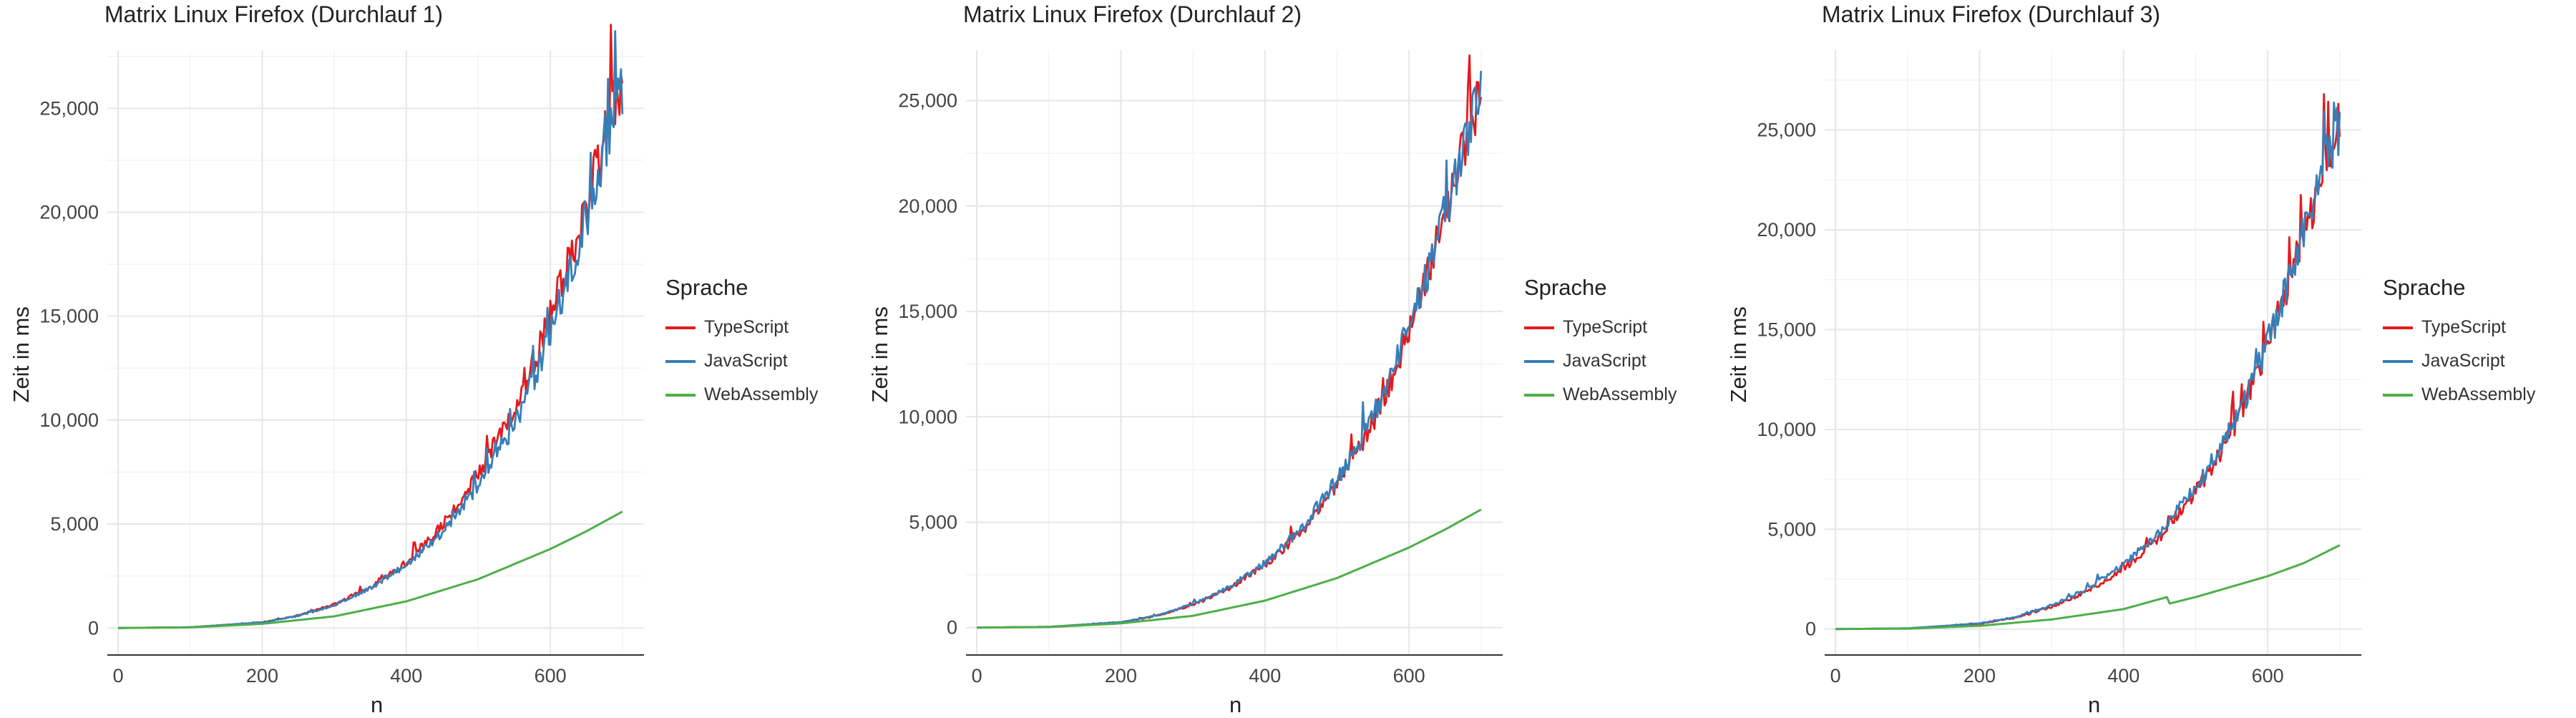 Image resolution: width=2576 pixels, height=718 pixels. Describe the element at coordinates (1132, 14) in the screenshot. I see `chart-title: Matrix Linux Firefox (Durchlauf 2)` at that location.